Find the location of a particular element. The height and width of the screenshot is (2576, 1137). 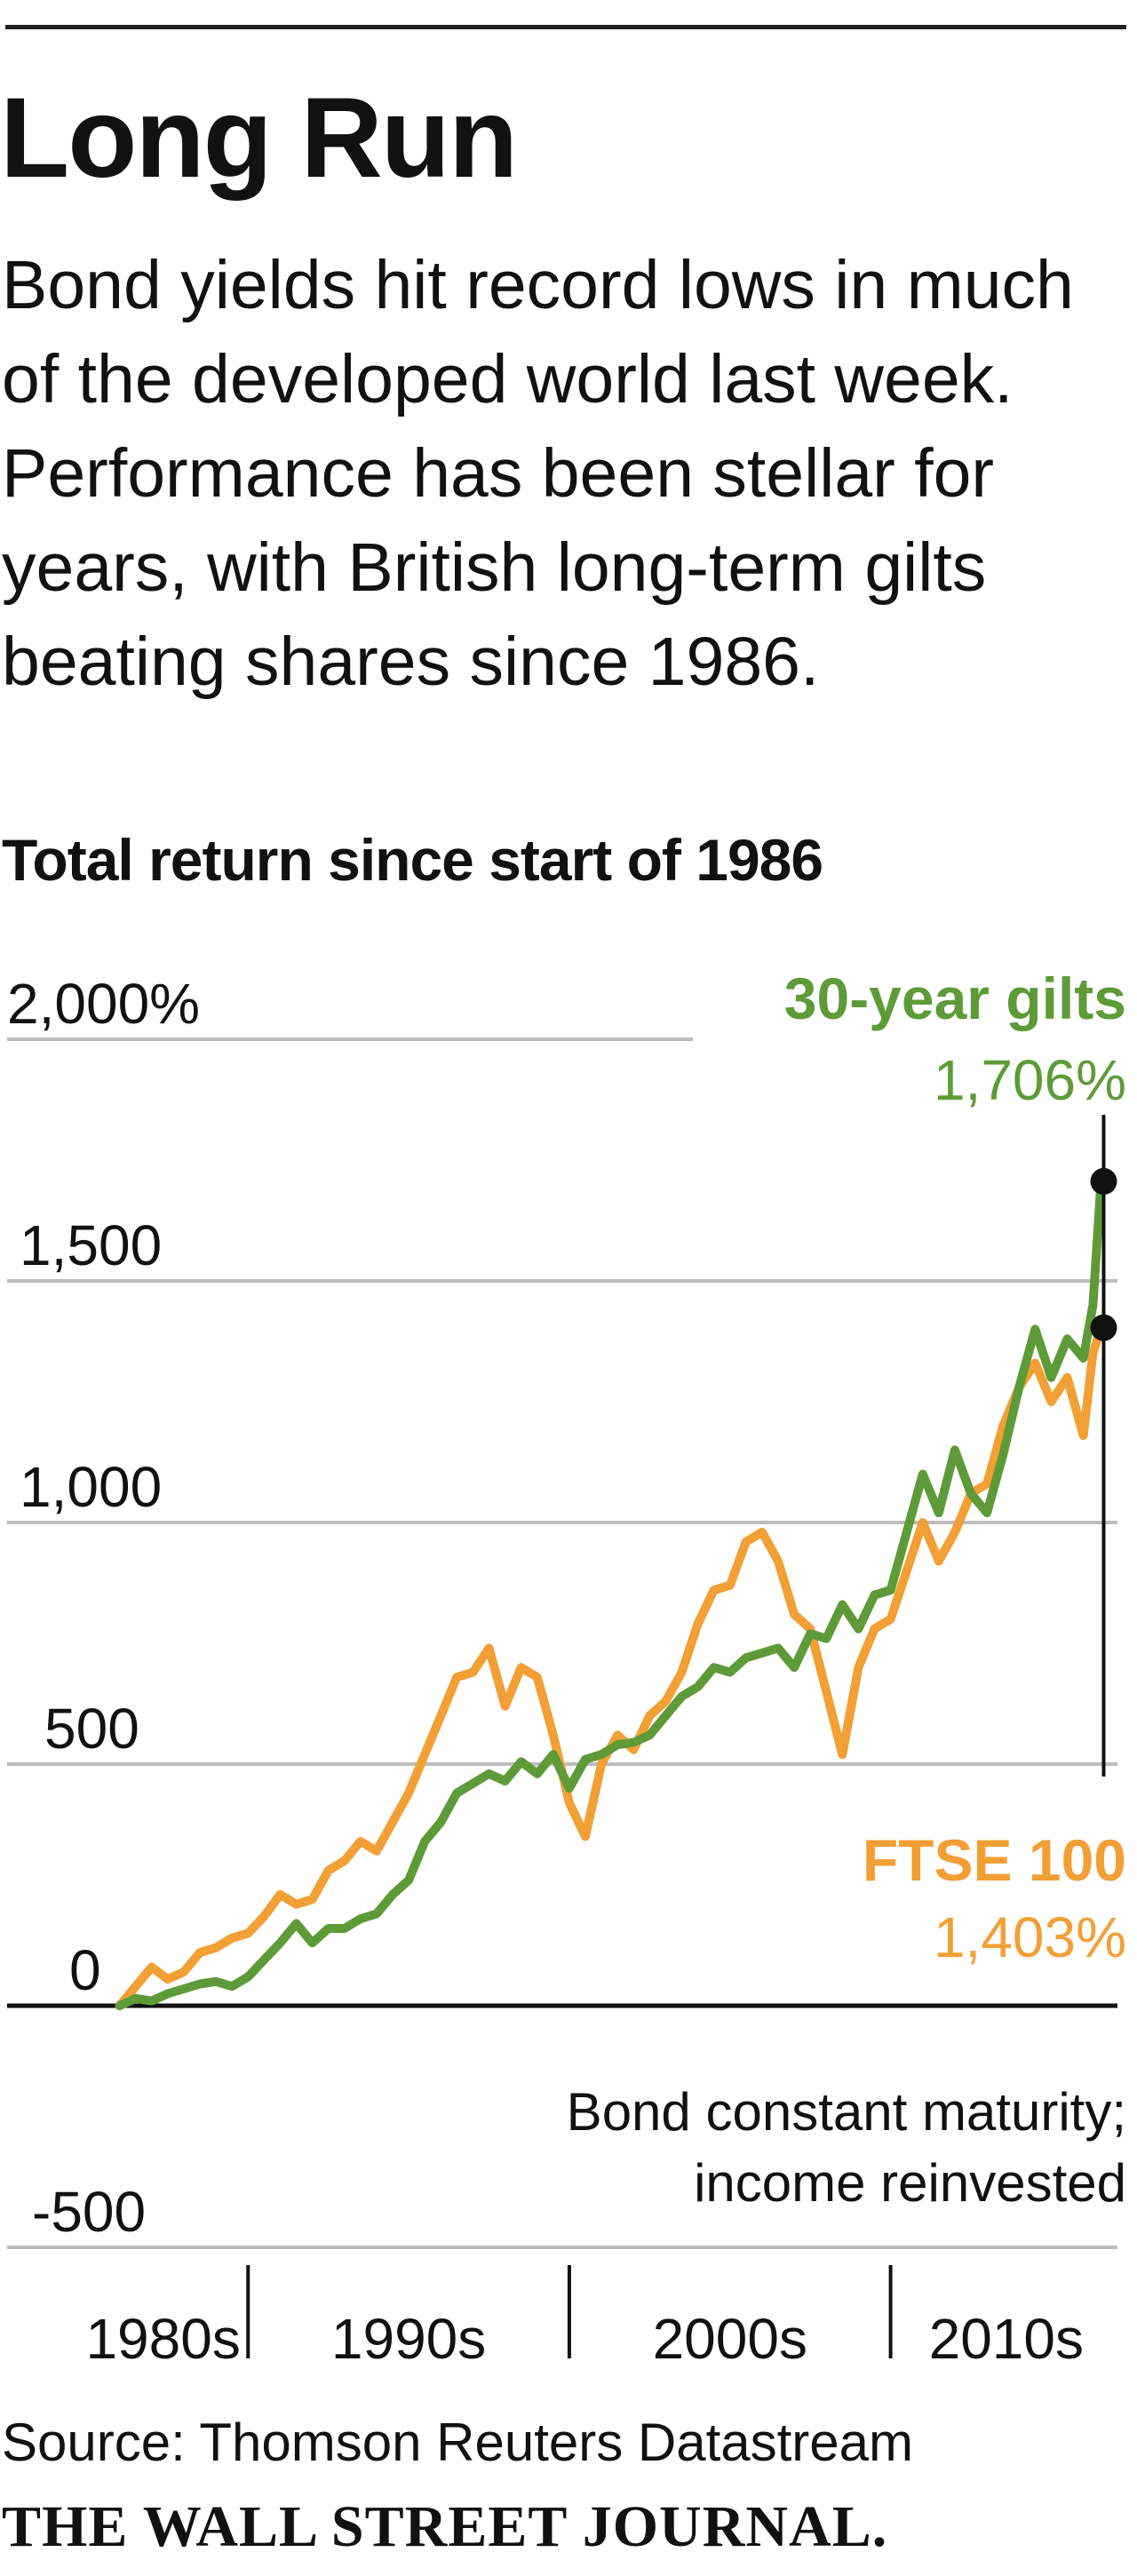

y-tick-label: 500 is located at coordinates (91, 1729).